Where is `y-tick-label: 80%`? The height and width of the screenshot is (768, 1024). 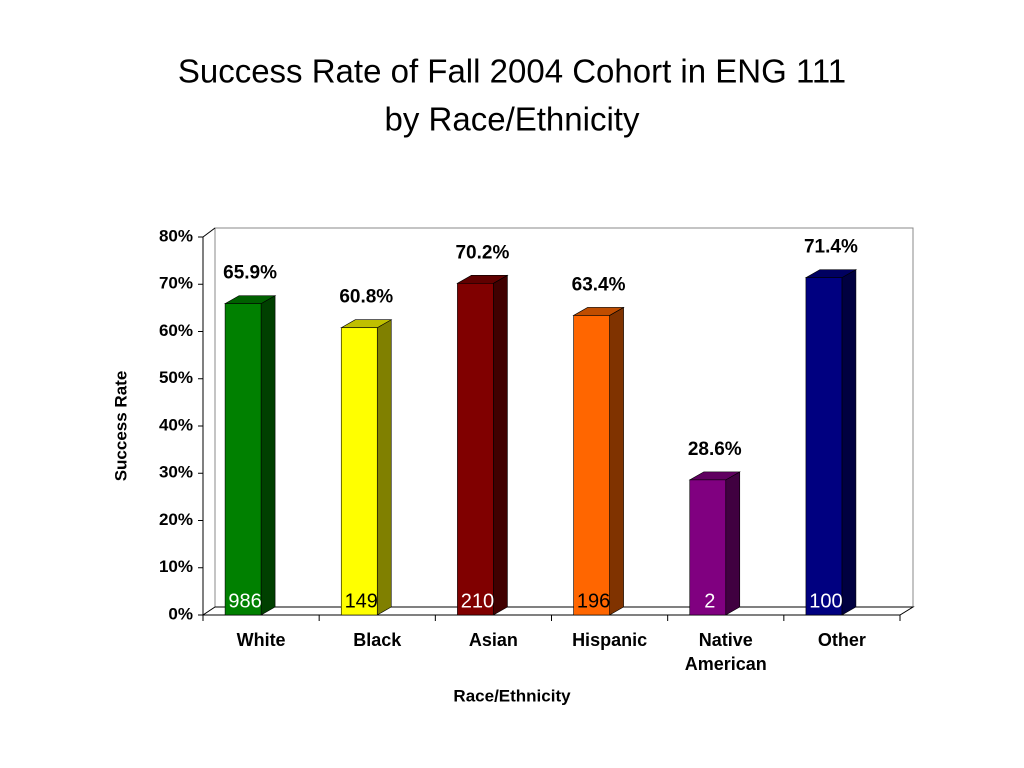 y-tick-label: 80% is located at coordinates (176, 235).